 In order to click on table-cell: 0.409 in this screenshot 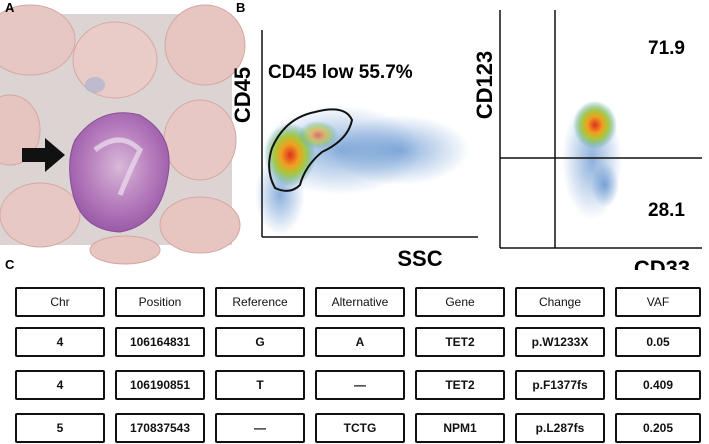, I will do `click(658, 385)`.